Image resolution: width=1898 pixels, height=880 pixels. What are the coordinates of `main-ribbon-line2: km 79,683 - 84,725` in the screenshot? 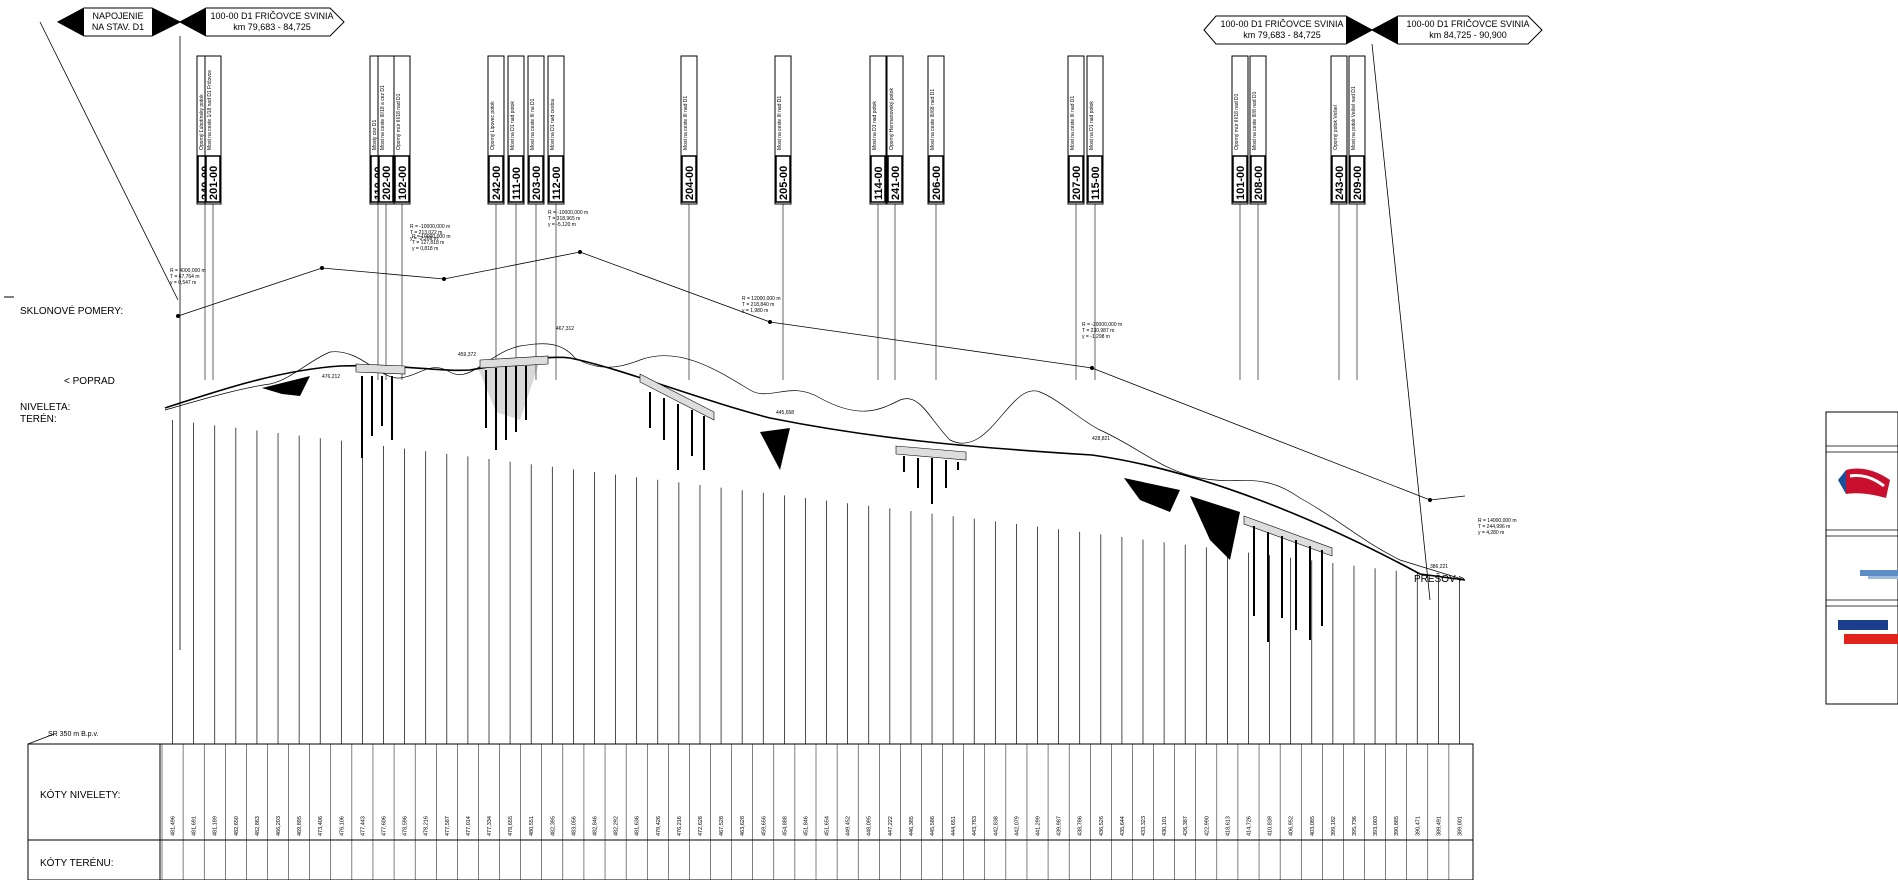 It's located at (272, 27).